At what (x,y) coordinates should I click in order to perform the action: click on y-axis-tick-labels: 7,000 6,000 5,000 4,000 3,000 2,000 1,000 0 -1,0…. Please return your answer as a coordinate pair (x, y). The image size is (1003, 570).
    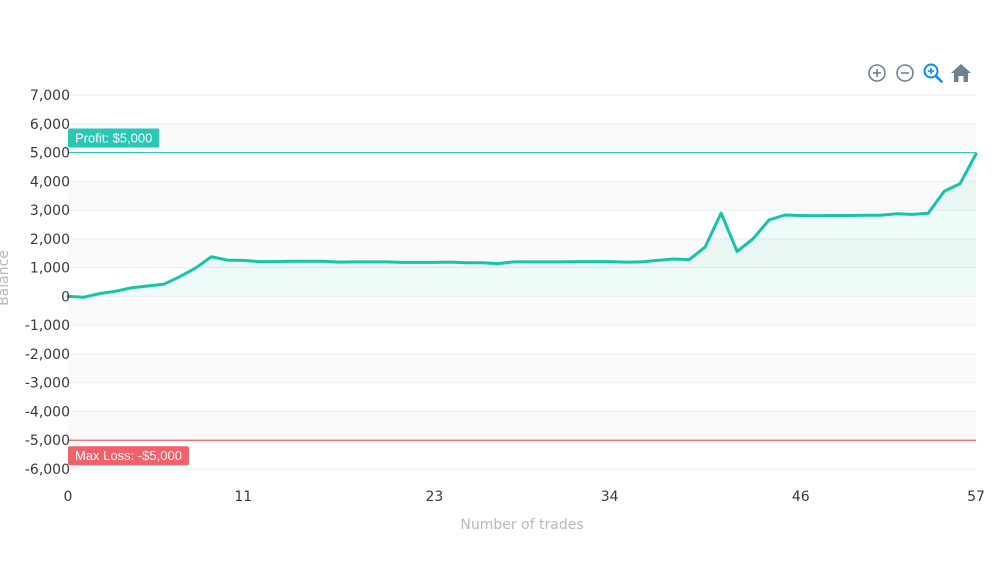
    Looking at the image, I should click on (47, 283).